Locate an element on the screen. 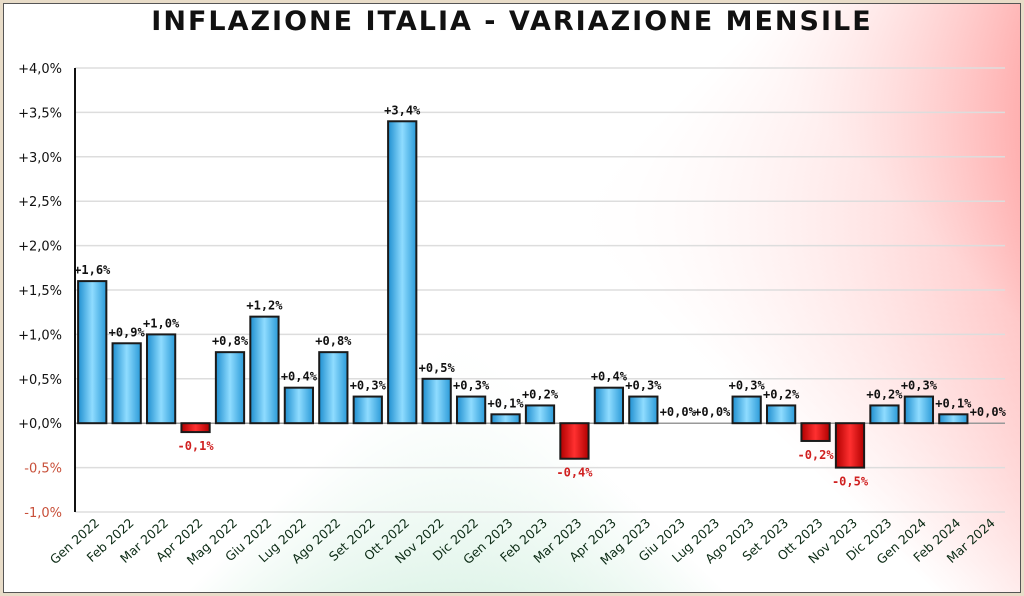 This screenshot has width=1024, height=596. data-label: +1,2% is located at coordinates (264, 306).